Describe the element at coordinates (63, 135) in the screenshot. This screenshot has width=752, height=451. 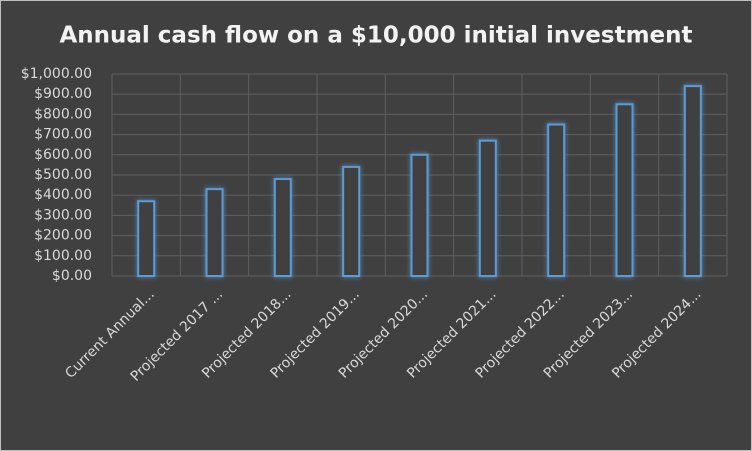
I see `y-tick-label: $700.00` at that location.